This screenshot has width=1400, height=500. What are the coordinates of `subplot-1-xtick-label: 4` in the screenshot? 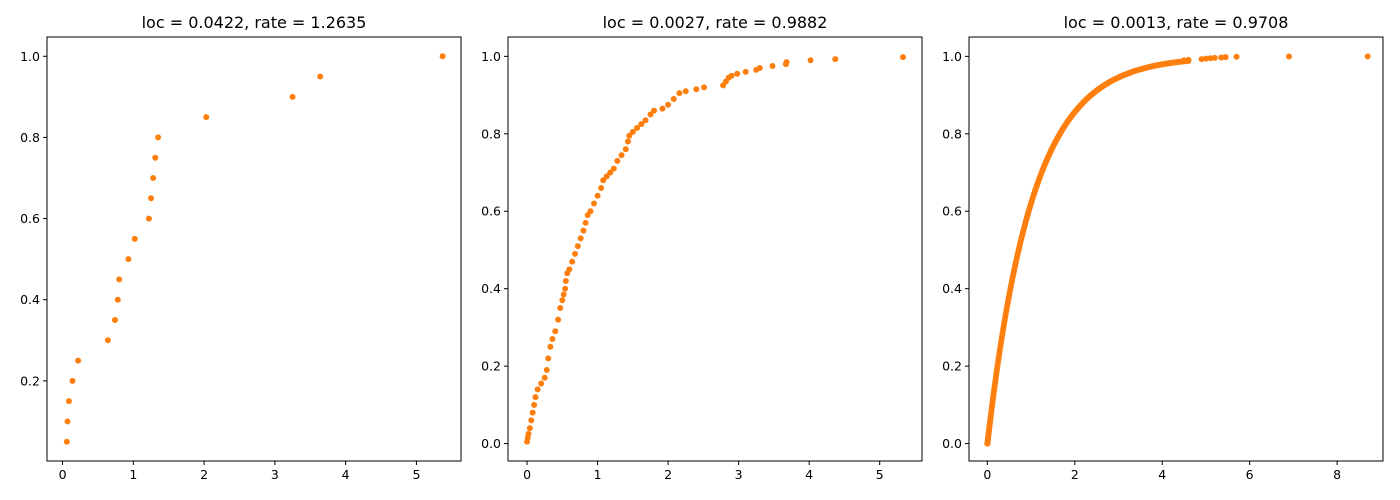 It's located at (346, 474).